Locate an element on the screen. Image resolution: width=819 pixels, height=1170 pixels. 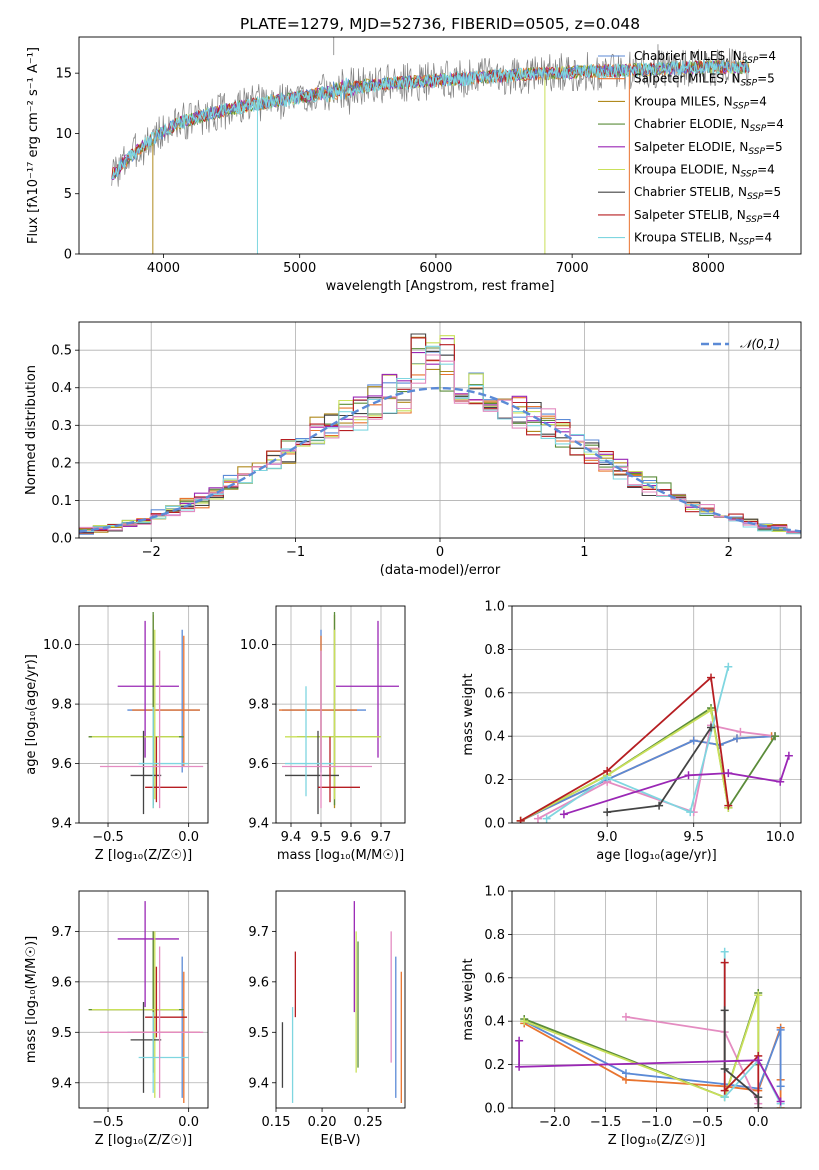
y-tick-label: 0.1 is located at coordinates (61, 501).